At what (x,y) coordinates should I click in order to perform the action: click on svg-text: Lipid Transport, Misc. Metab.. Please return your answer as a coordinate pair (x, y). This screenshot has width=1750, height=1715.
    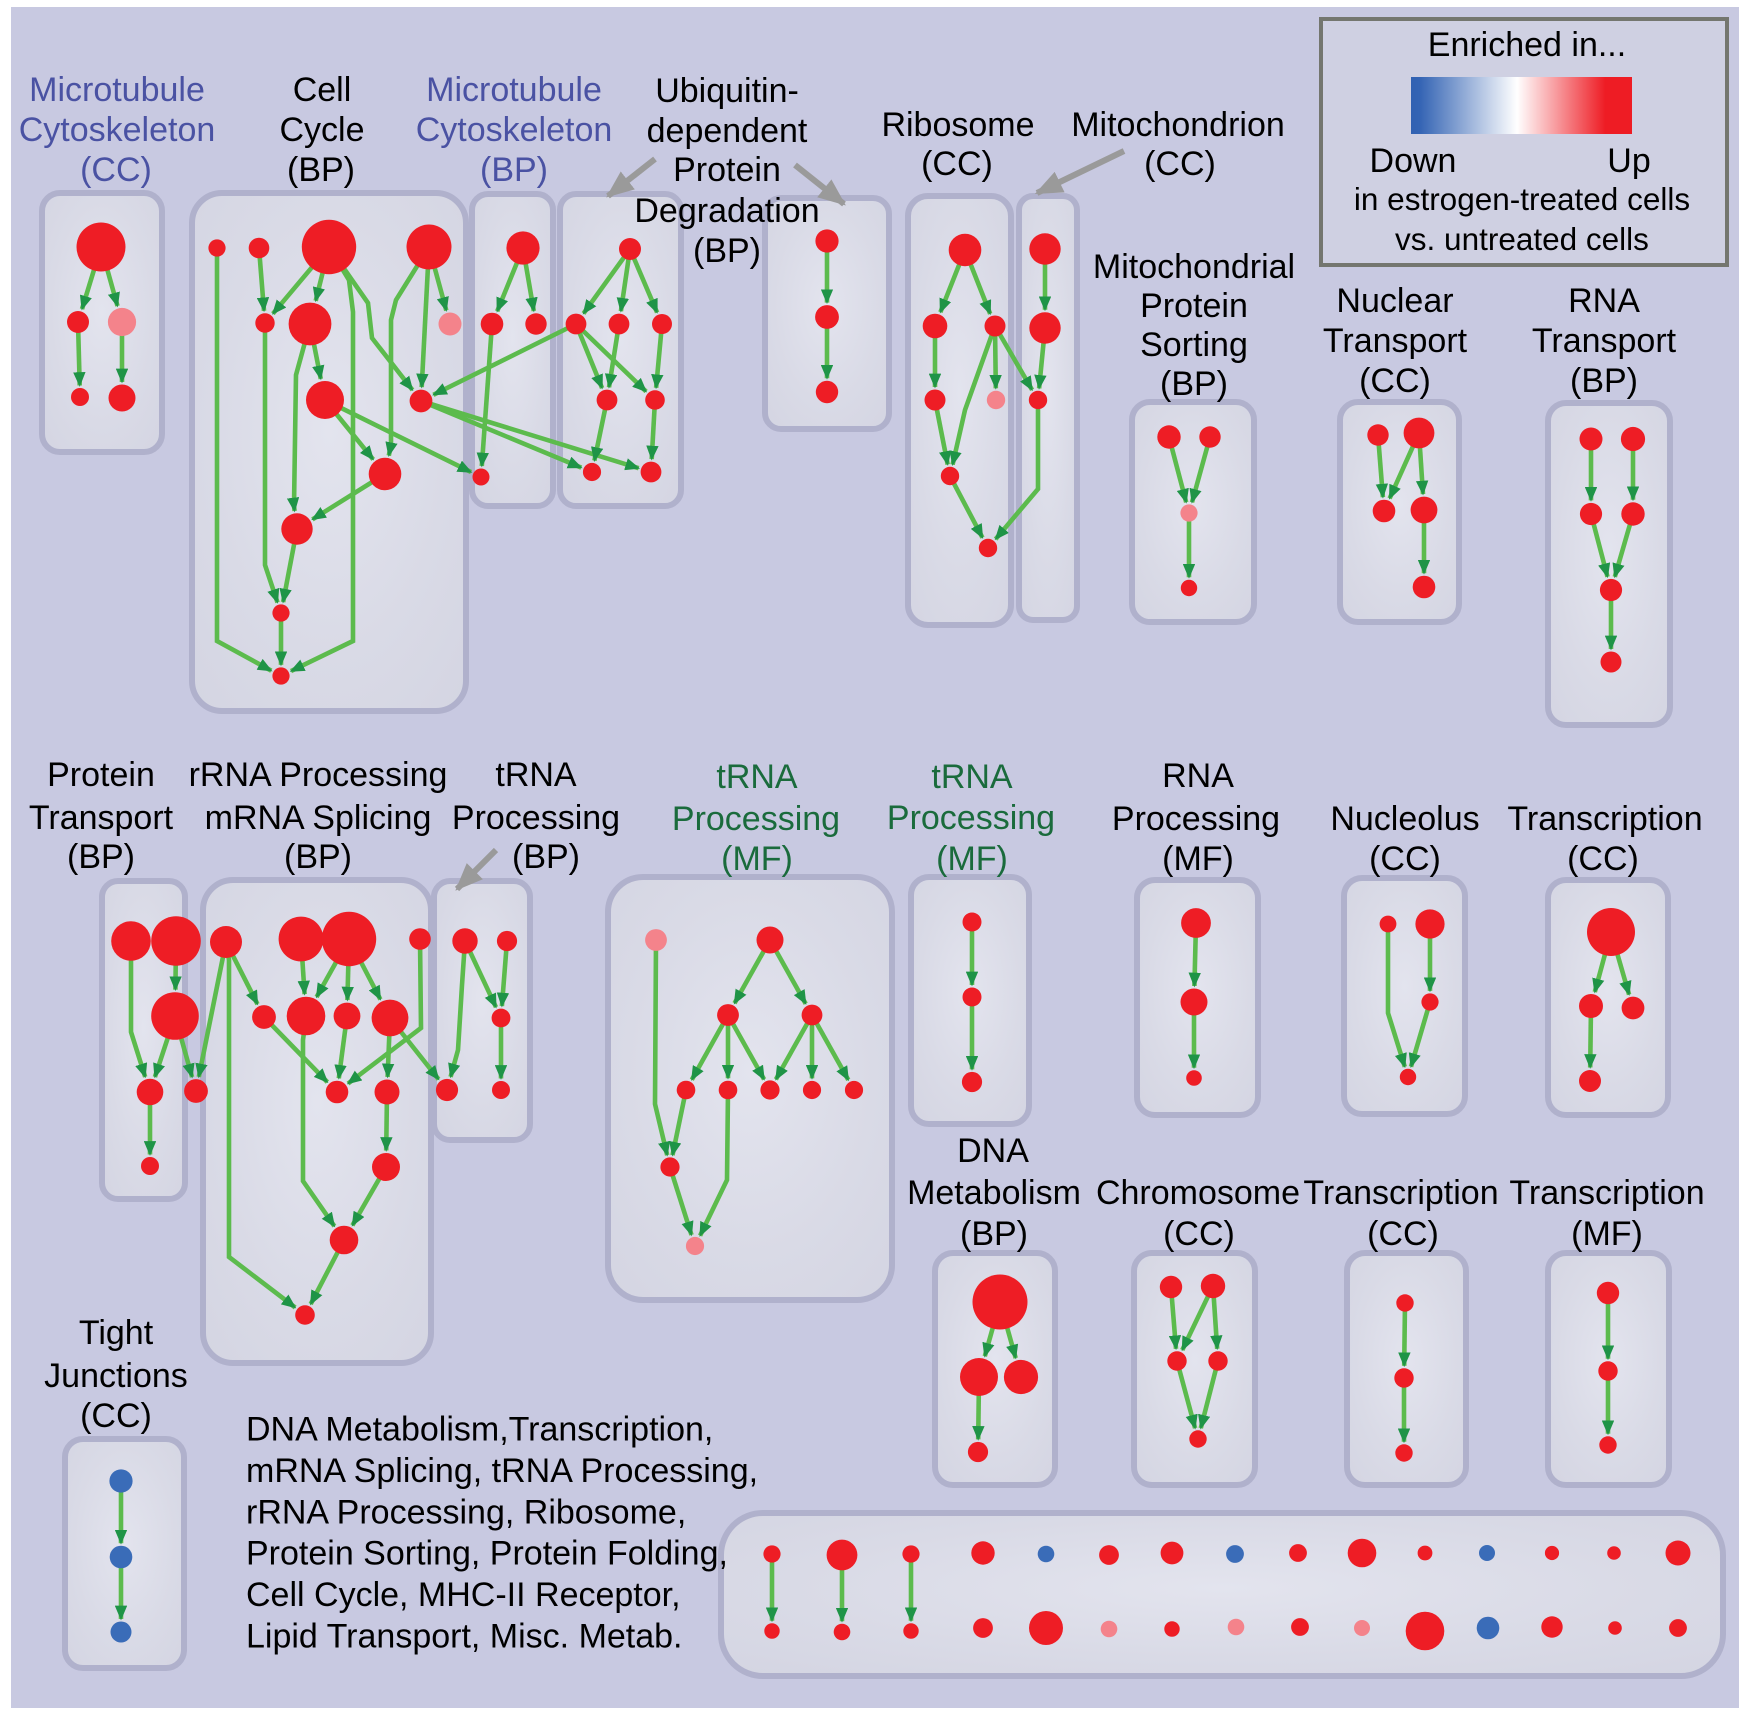
    Looking at the image, I should click on (464, 1637).